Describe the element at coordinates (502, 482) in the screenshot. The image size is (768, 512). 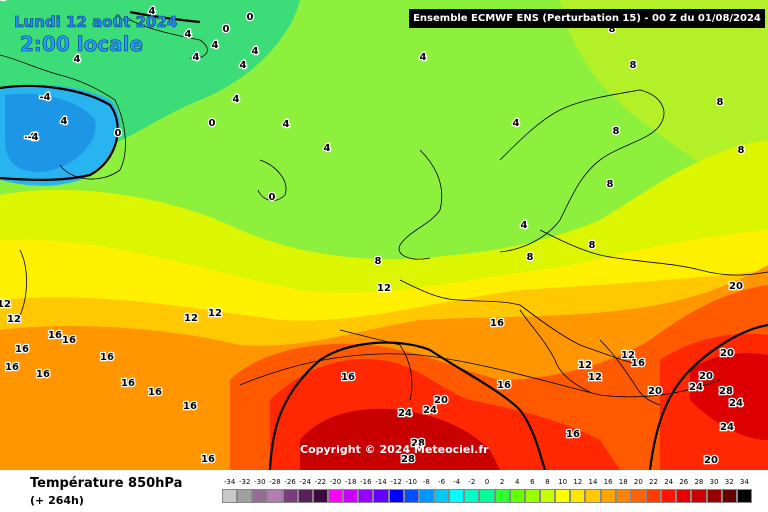
I see `scale-tick: 2` at that location.